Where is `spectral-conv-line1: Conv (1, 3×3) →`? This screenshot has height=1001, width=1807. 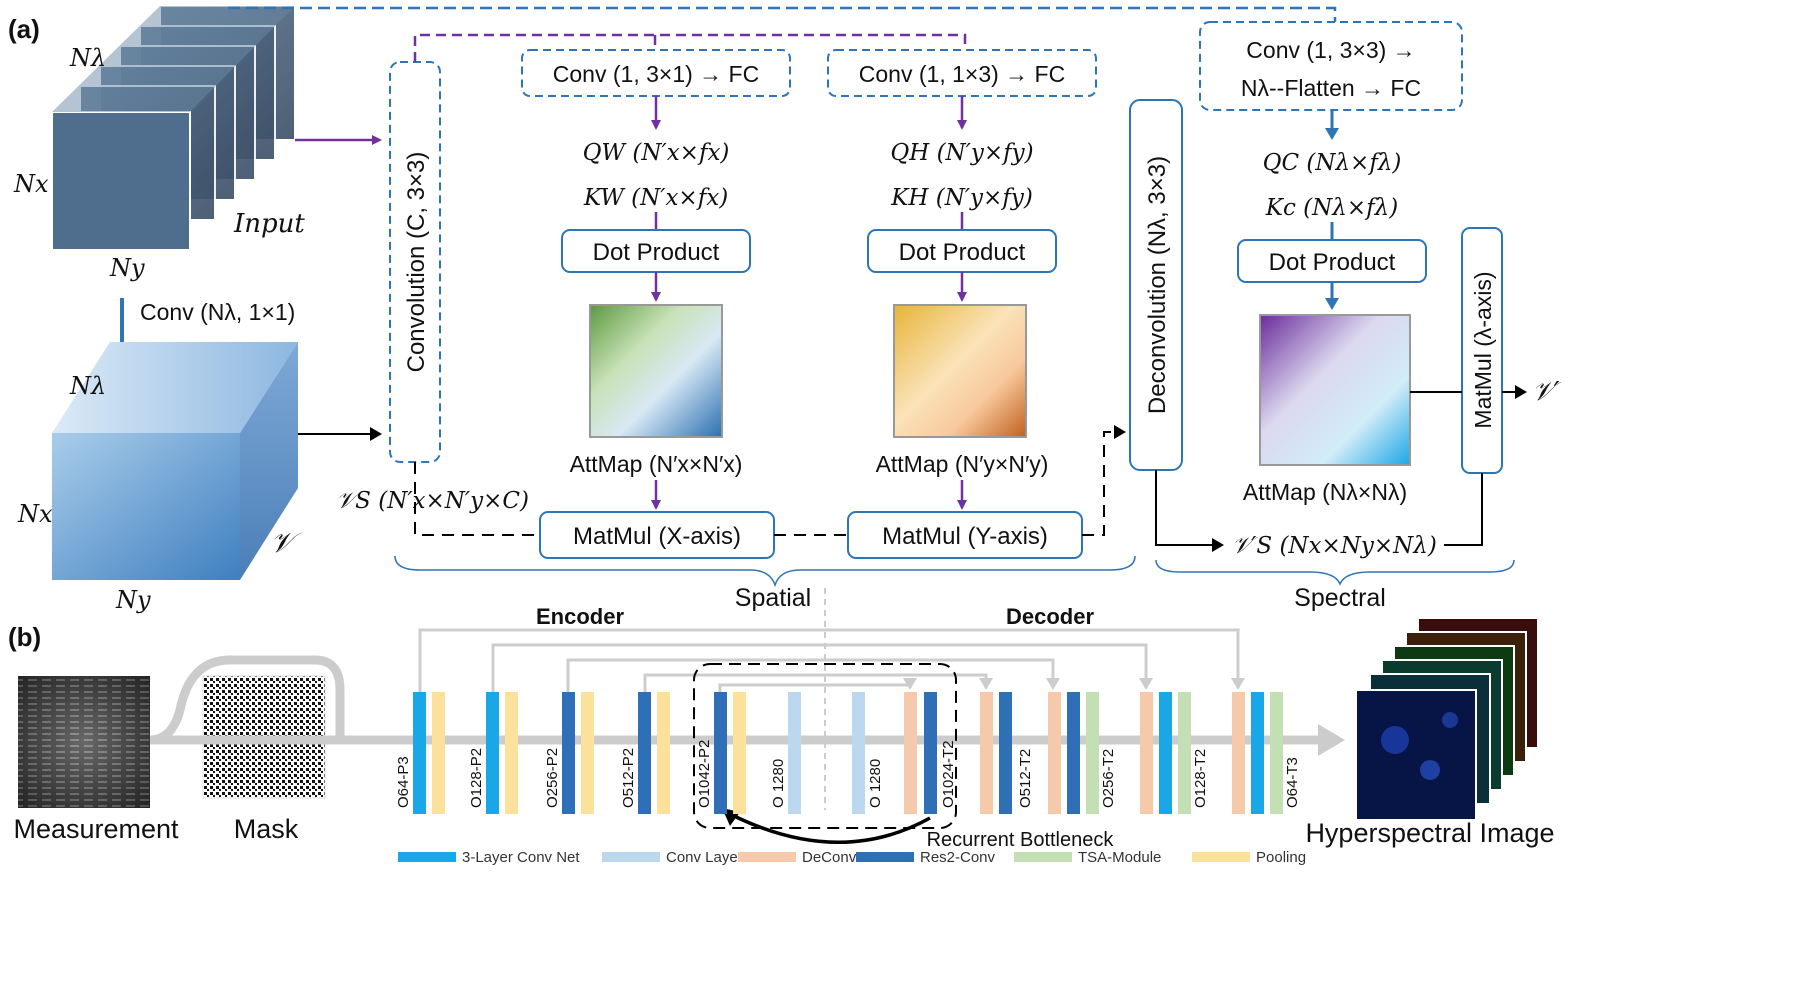
spectral-conv-line1: Conv (1, 3×3) → is located at coordinates (1330, 50).